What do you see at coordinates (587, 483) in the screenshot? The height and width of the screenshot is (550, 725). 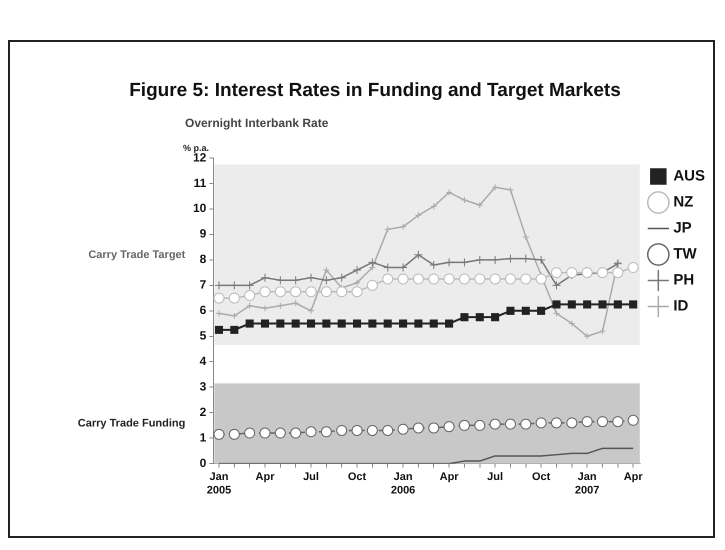 I see `x-tick-label: Jan 2007` at bounding box center [587, 483].